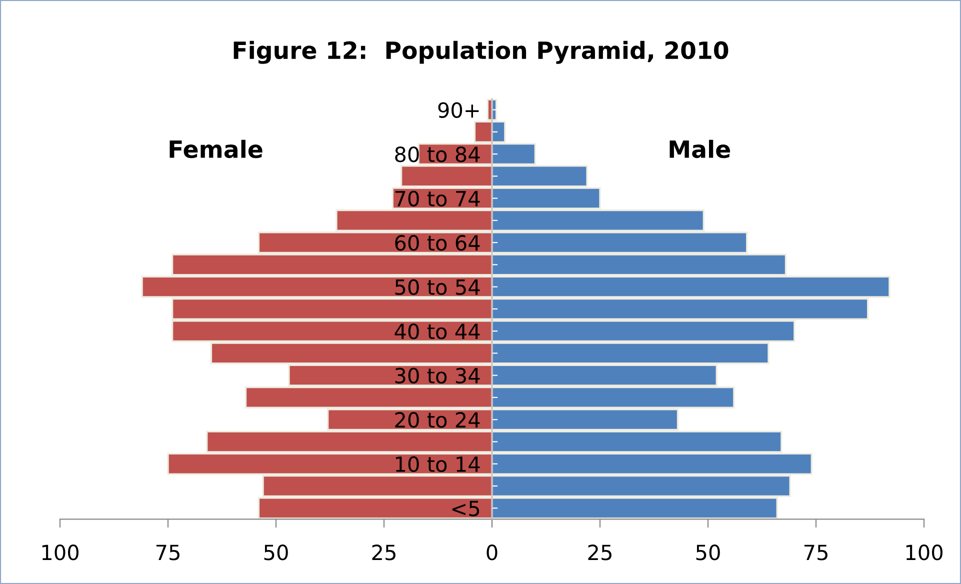  I want to click on y-tick-label: 90+, so click(458, 110).